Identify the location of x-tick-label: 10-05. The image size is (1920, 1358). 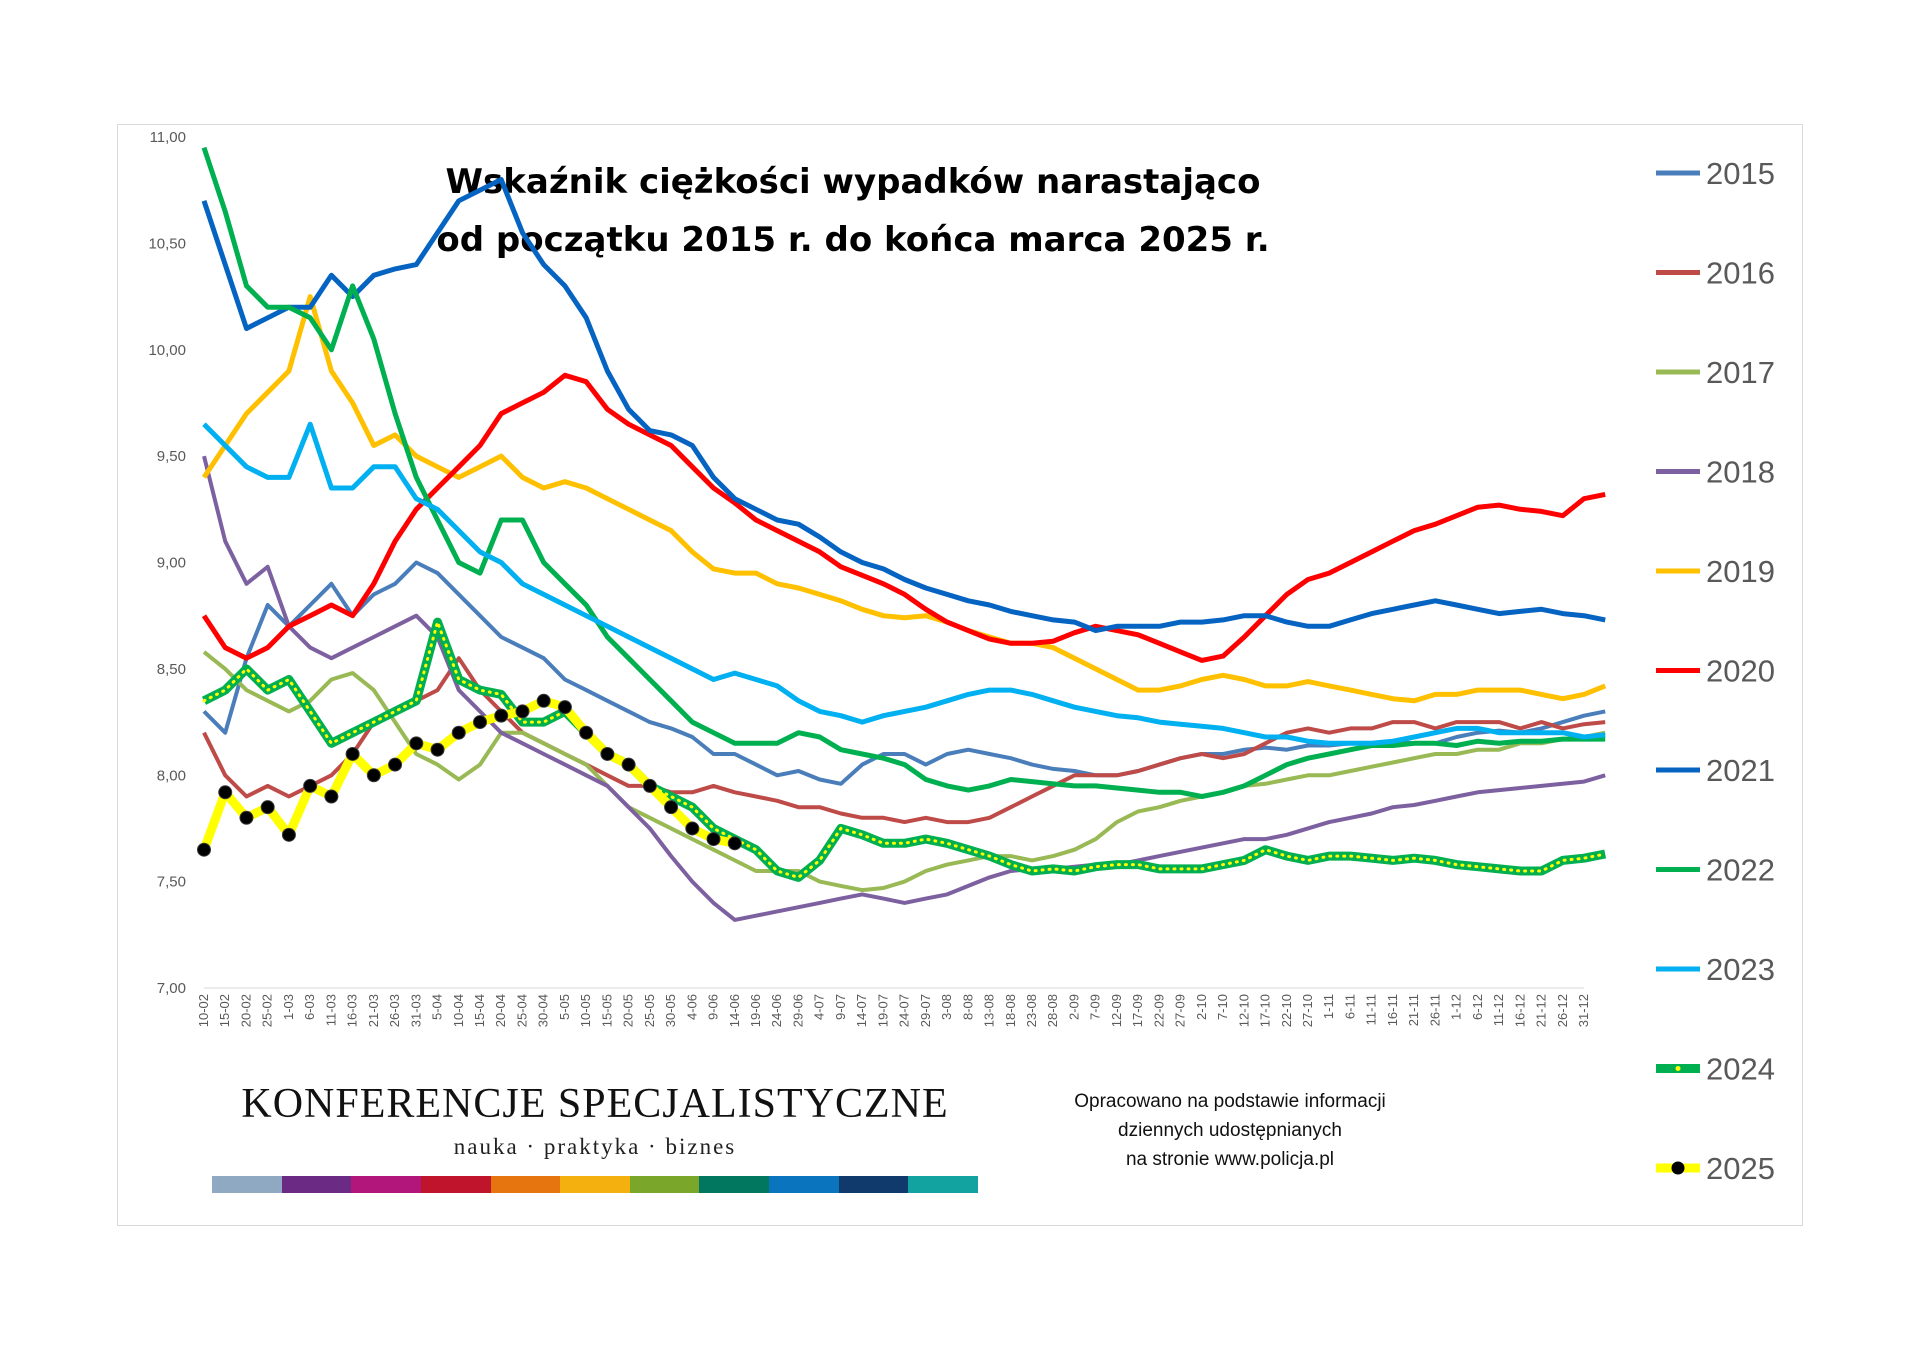
(585, 1010).